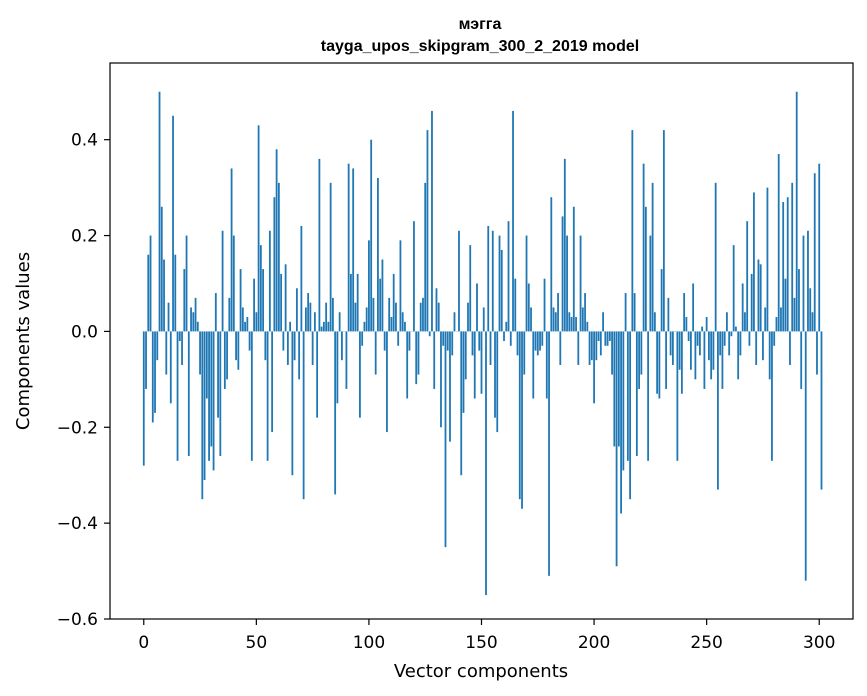 The width and height of the screenshot is (867, 696). I want to click on y-tick-label: −0.2, so click(77, 428).